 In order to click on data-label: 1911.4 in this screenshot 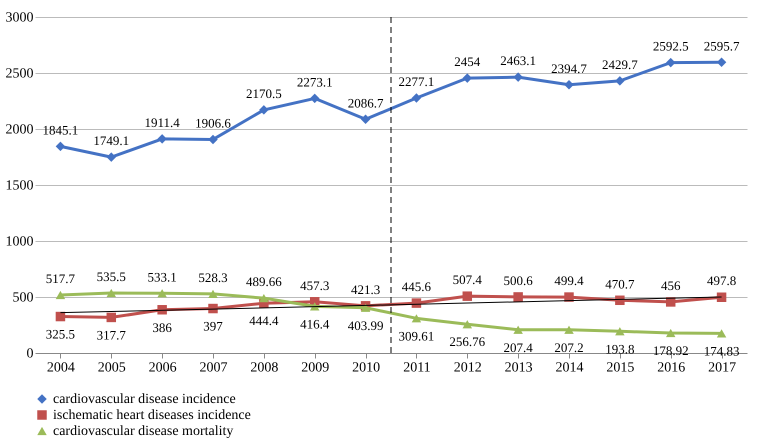, I will do `click(162, 122)`.